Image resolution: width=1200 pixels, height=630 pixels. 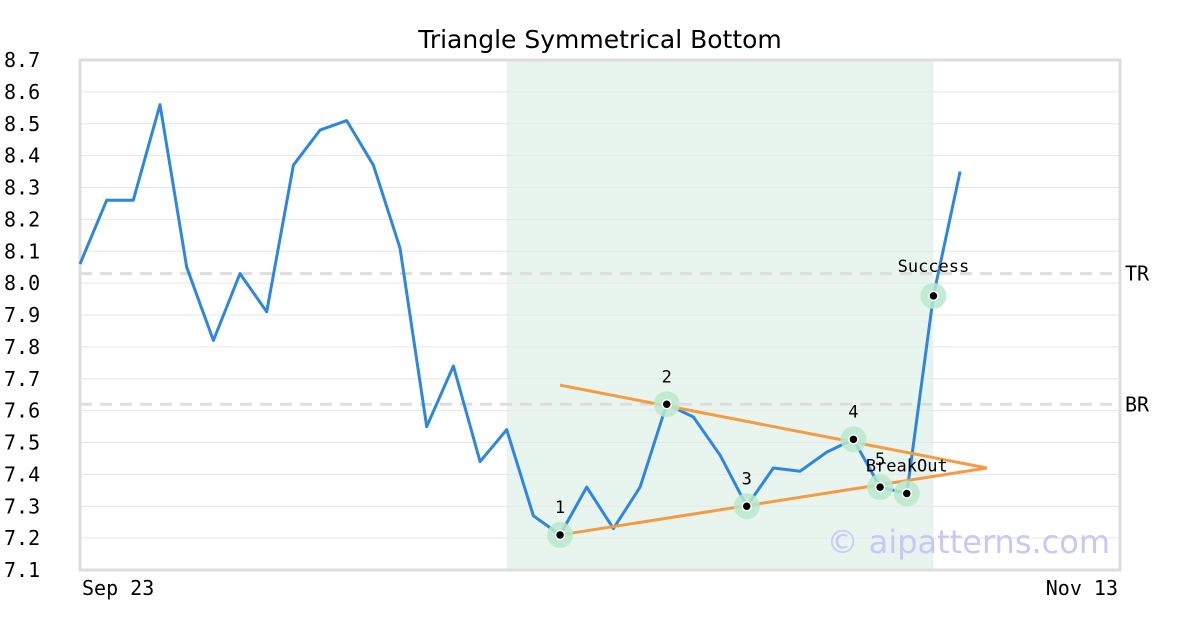 What do you see at coordinates (773, 426) in the screenshot?
I see `upper-trendline` at bounding box center [773, 426].